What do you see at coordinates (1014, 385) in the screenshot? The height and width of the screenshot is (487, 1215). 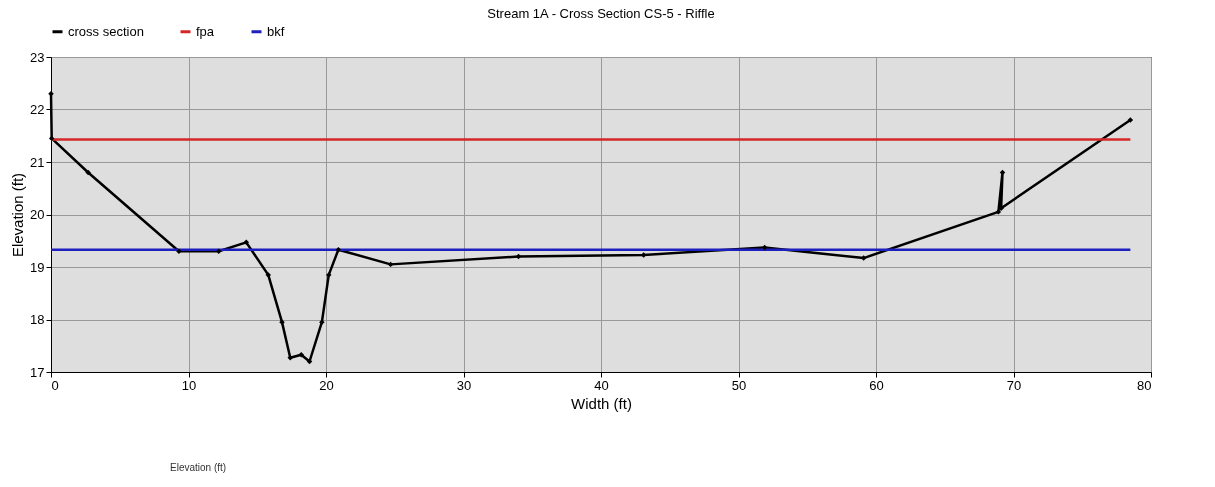 I see `x-tick-label: 70` at bounding box center [1014, 385].